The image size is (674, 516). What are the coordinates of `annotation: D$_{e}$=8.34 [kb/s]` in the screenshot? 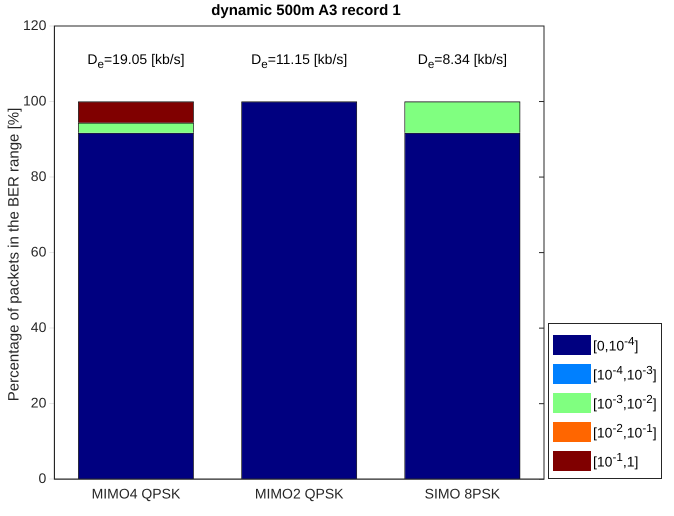 It's located at (463, 62).